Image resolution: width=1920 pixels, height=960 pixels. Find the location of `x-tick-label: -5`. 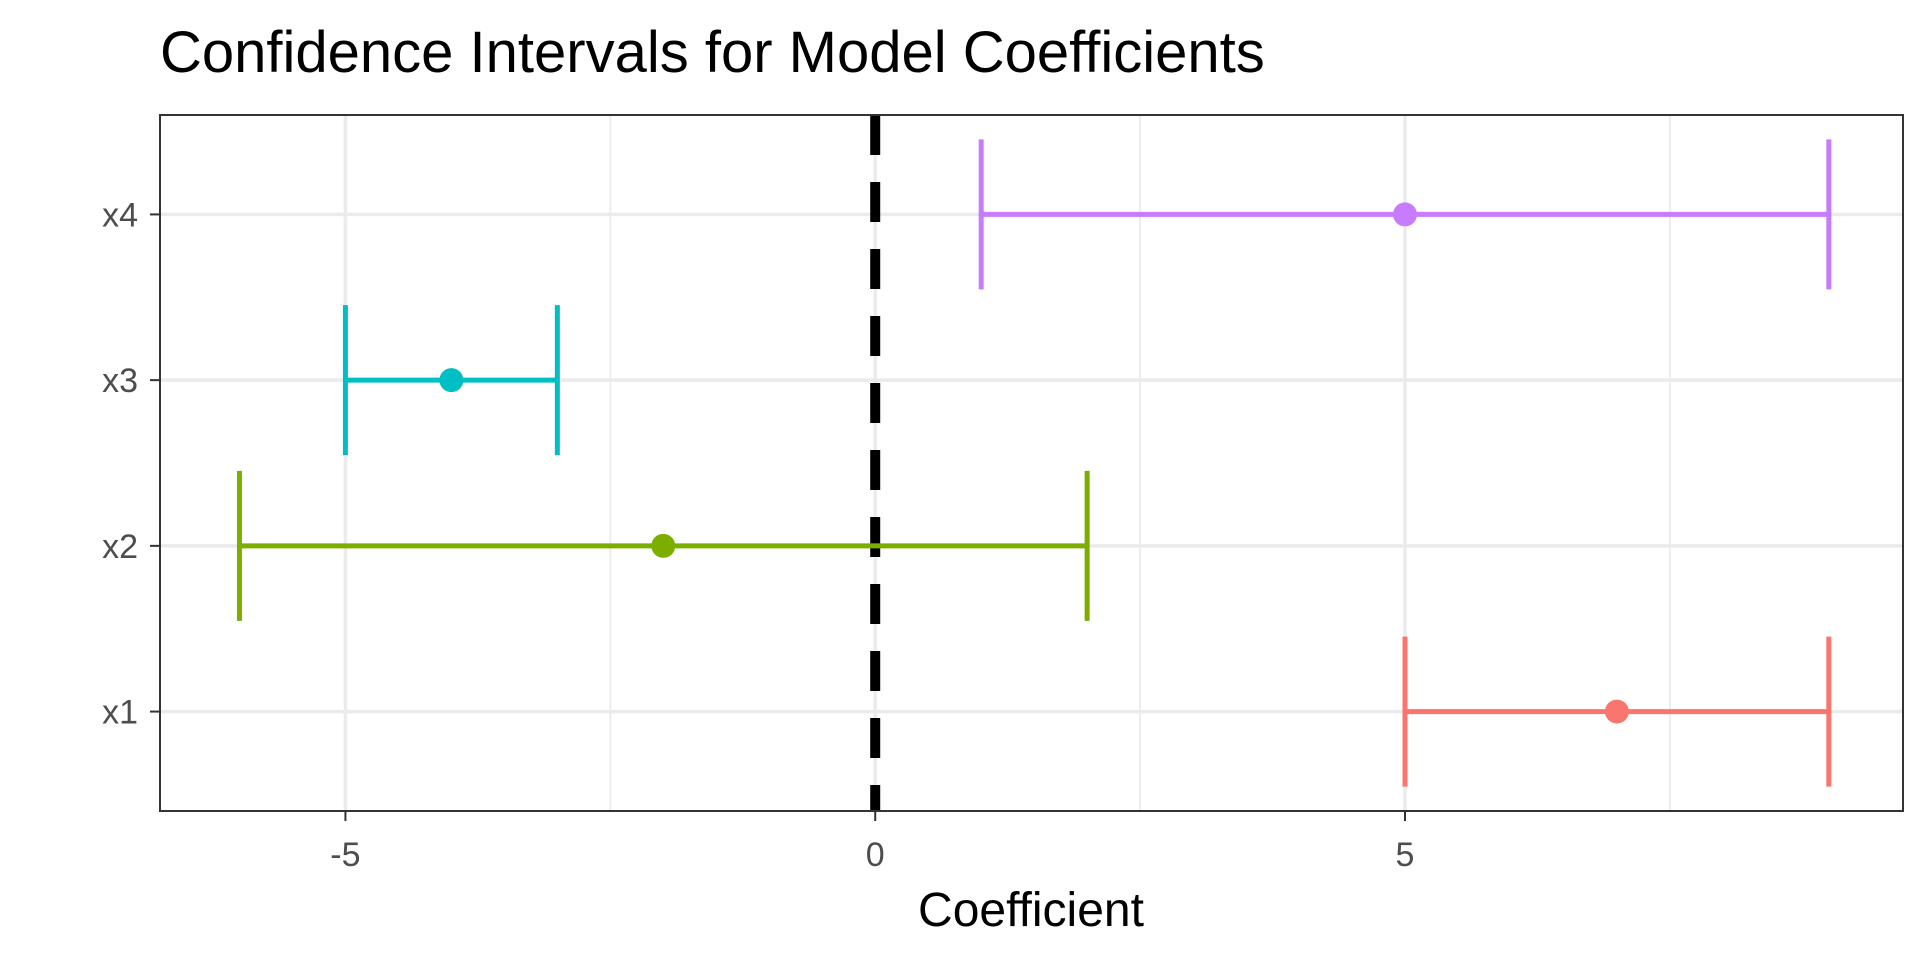

x-tick-label: -5 is located at coordinates (345, 855).